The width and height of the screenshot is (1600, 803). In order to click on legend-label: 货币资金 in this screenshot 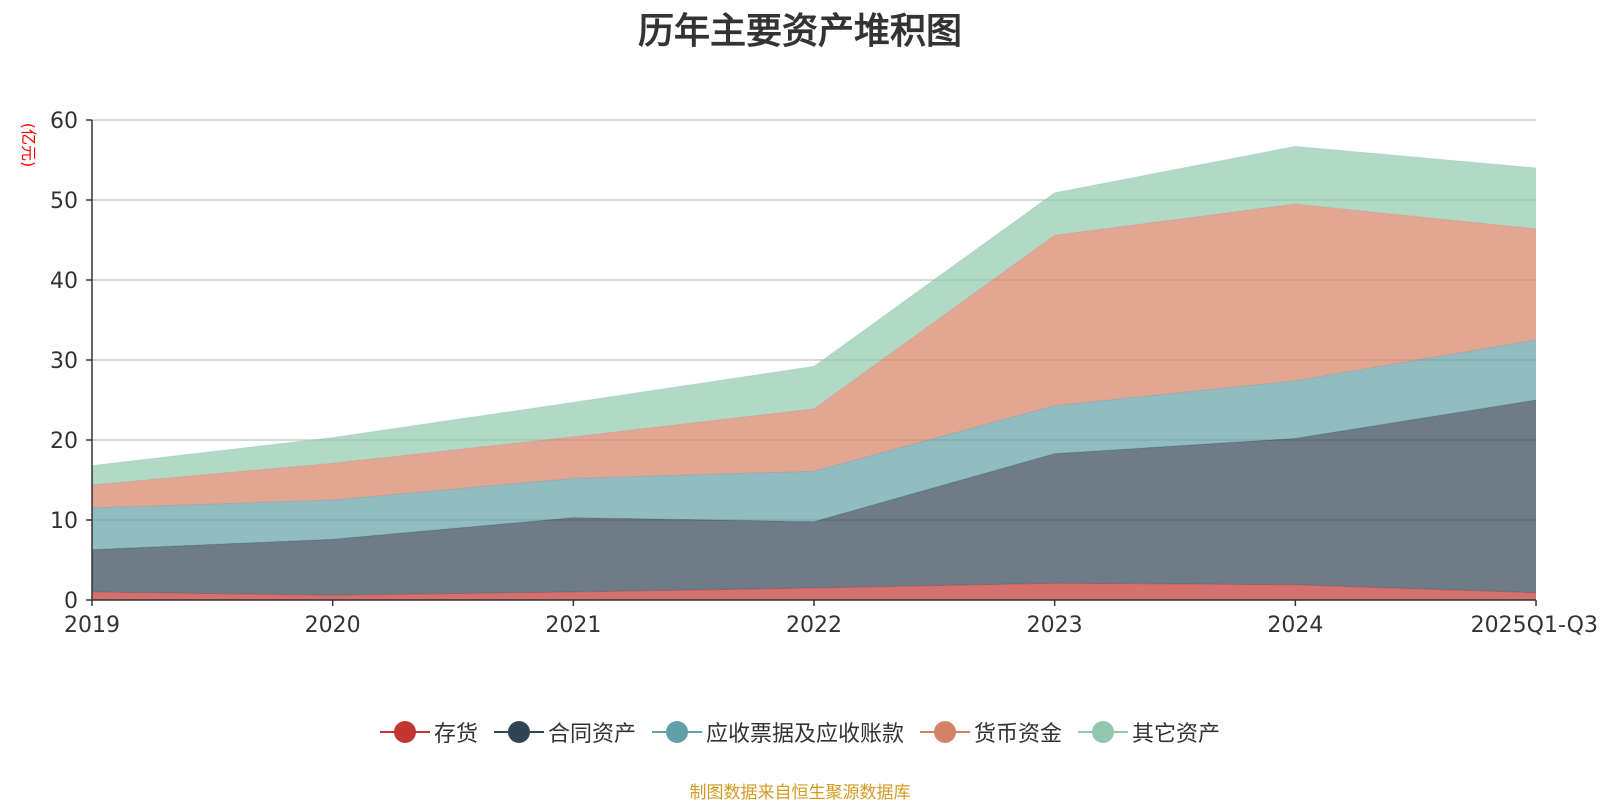, I will do `click(1018, 734)`.